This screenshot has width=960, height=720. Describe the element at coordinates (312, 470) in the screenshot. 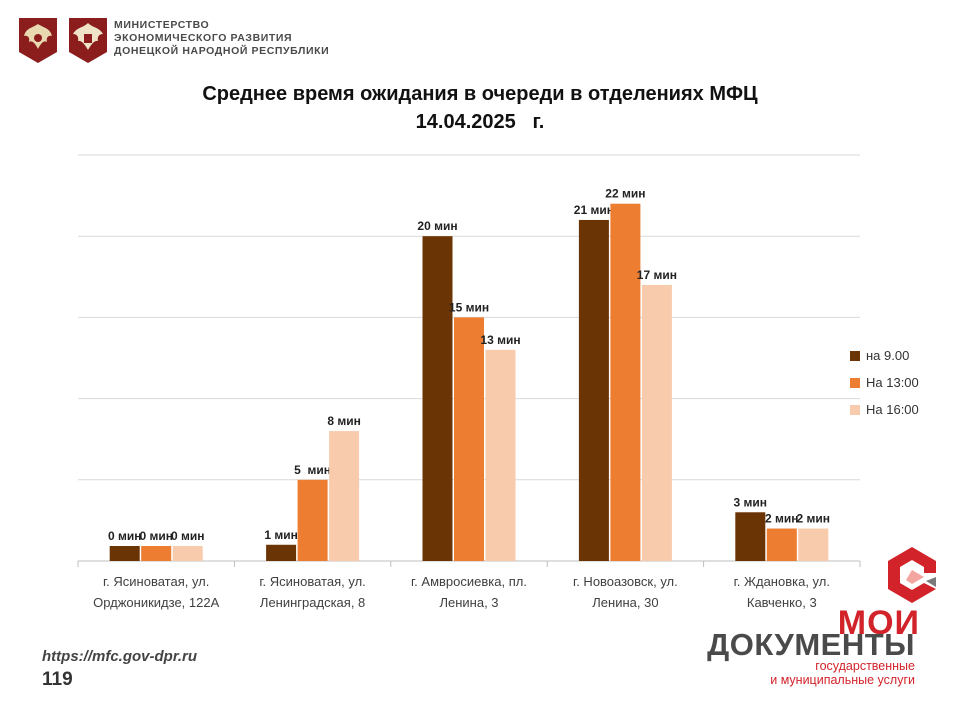

I see `data-label: 5 мин` at that location.